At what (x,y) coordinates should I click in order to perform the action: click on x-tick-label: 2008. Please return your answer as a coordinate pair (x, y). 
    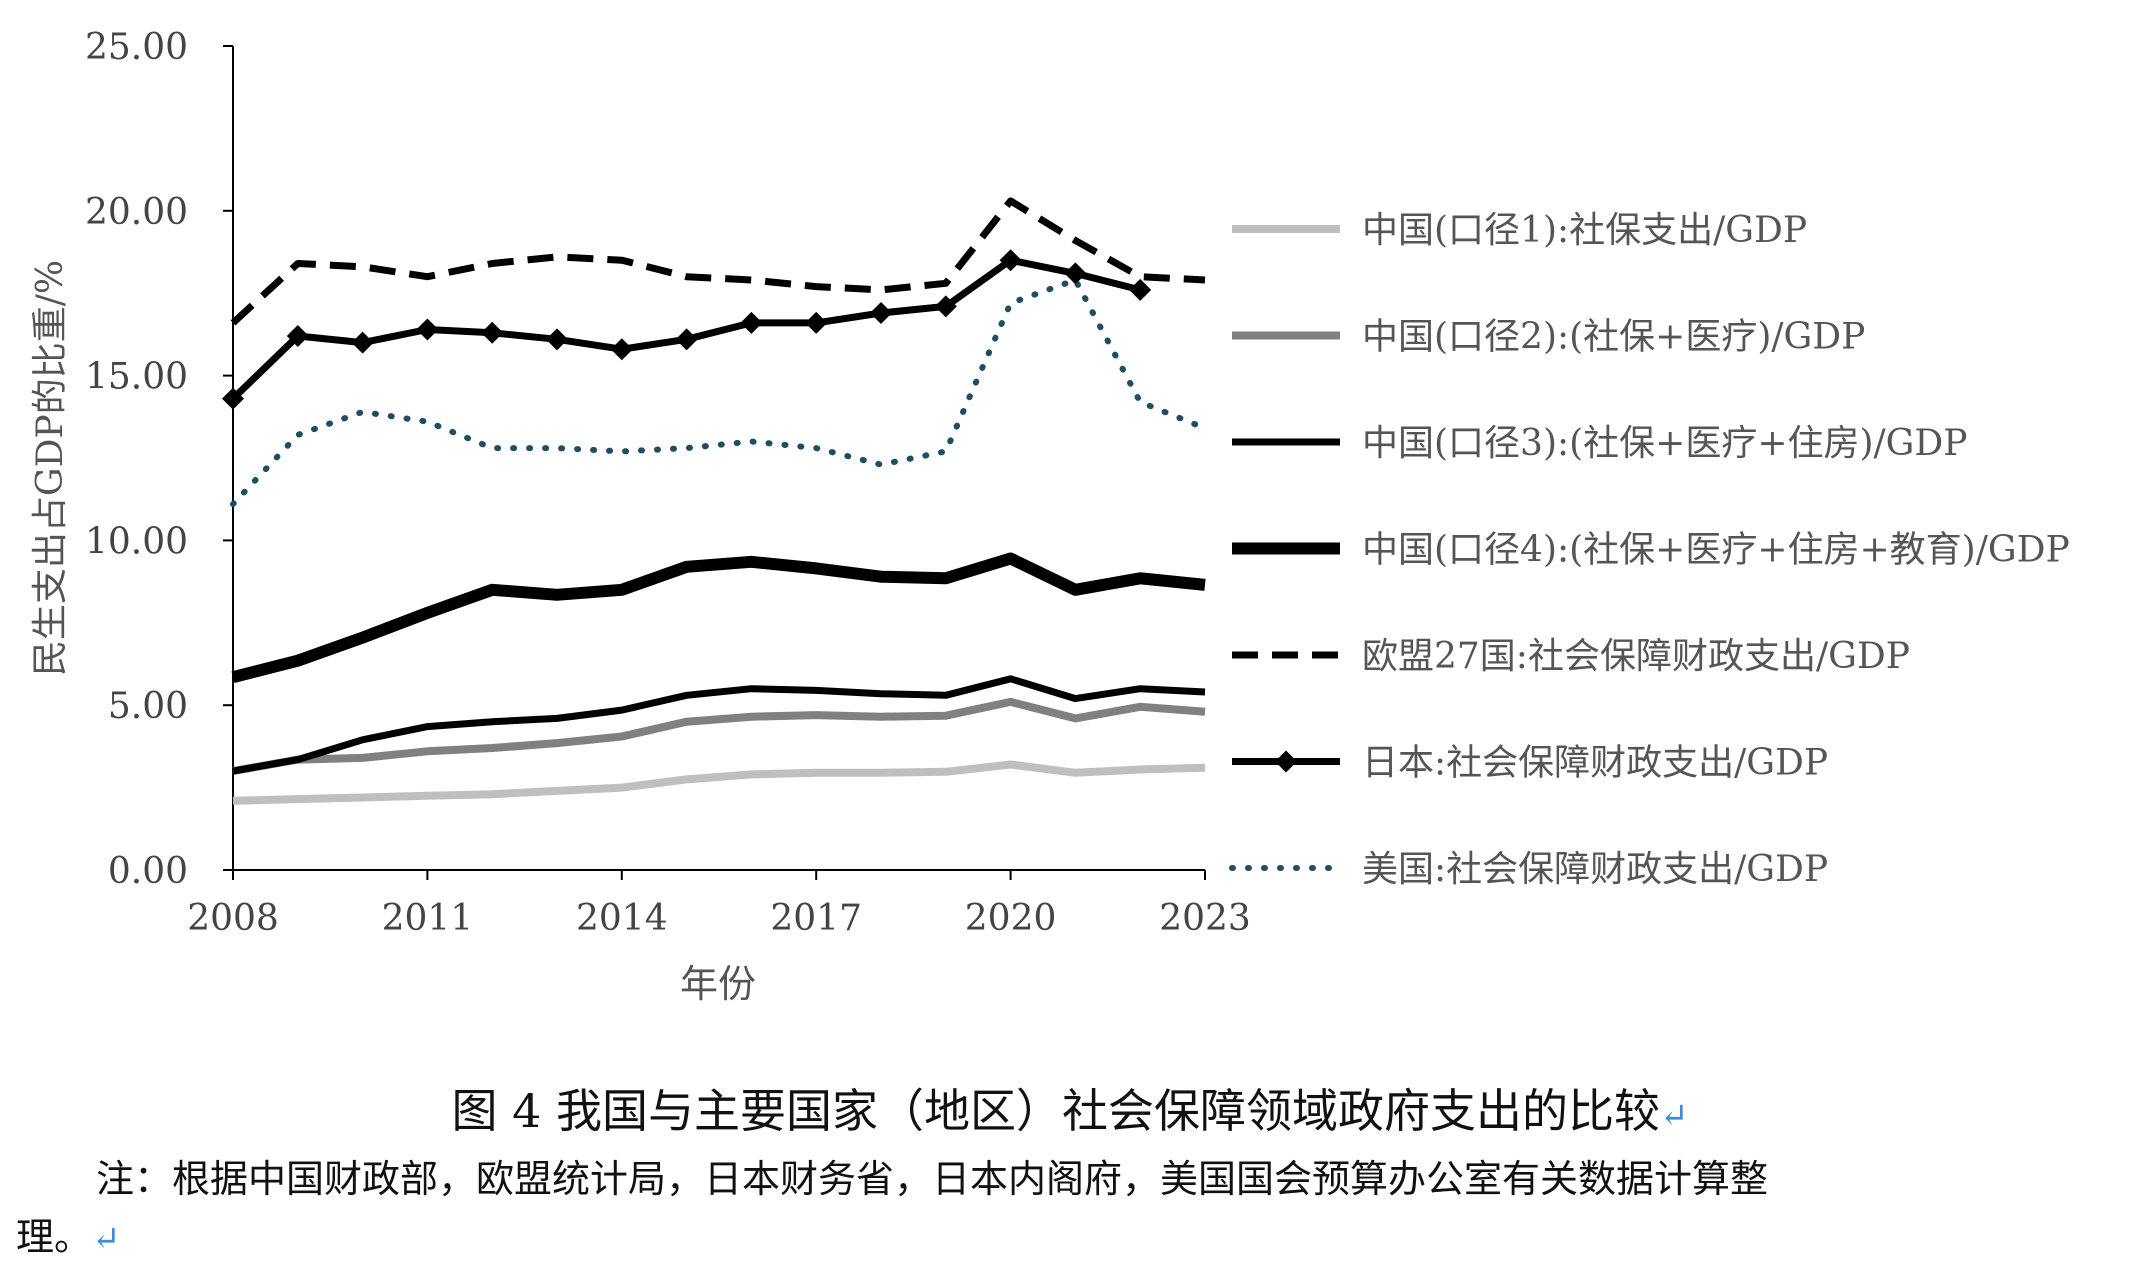
    Looking at the image, I should click on (233, 918).